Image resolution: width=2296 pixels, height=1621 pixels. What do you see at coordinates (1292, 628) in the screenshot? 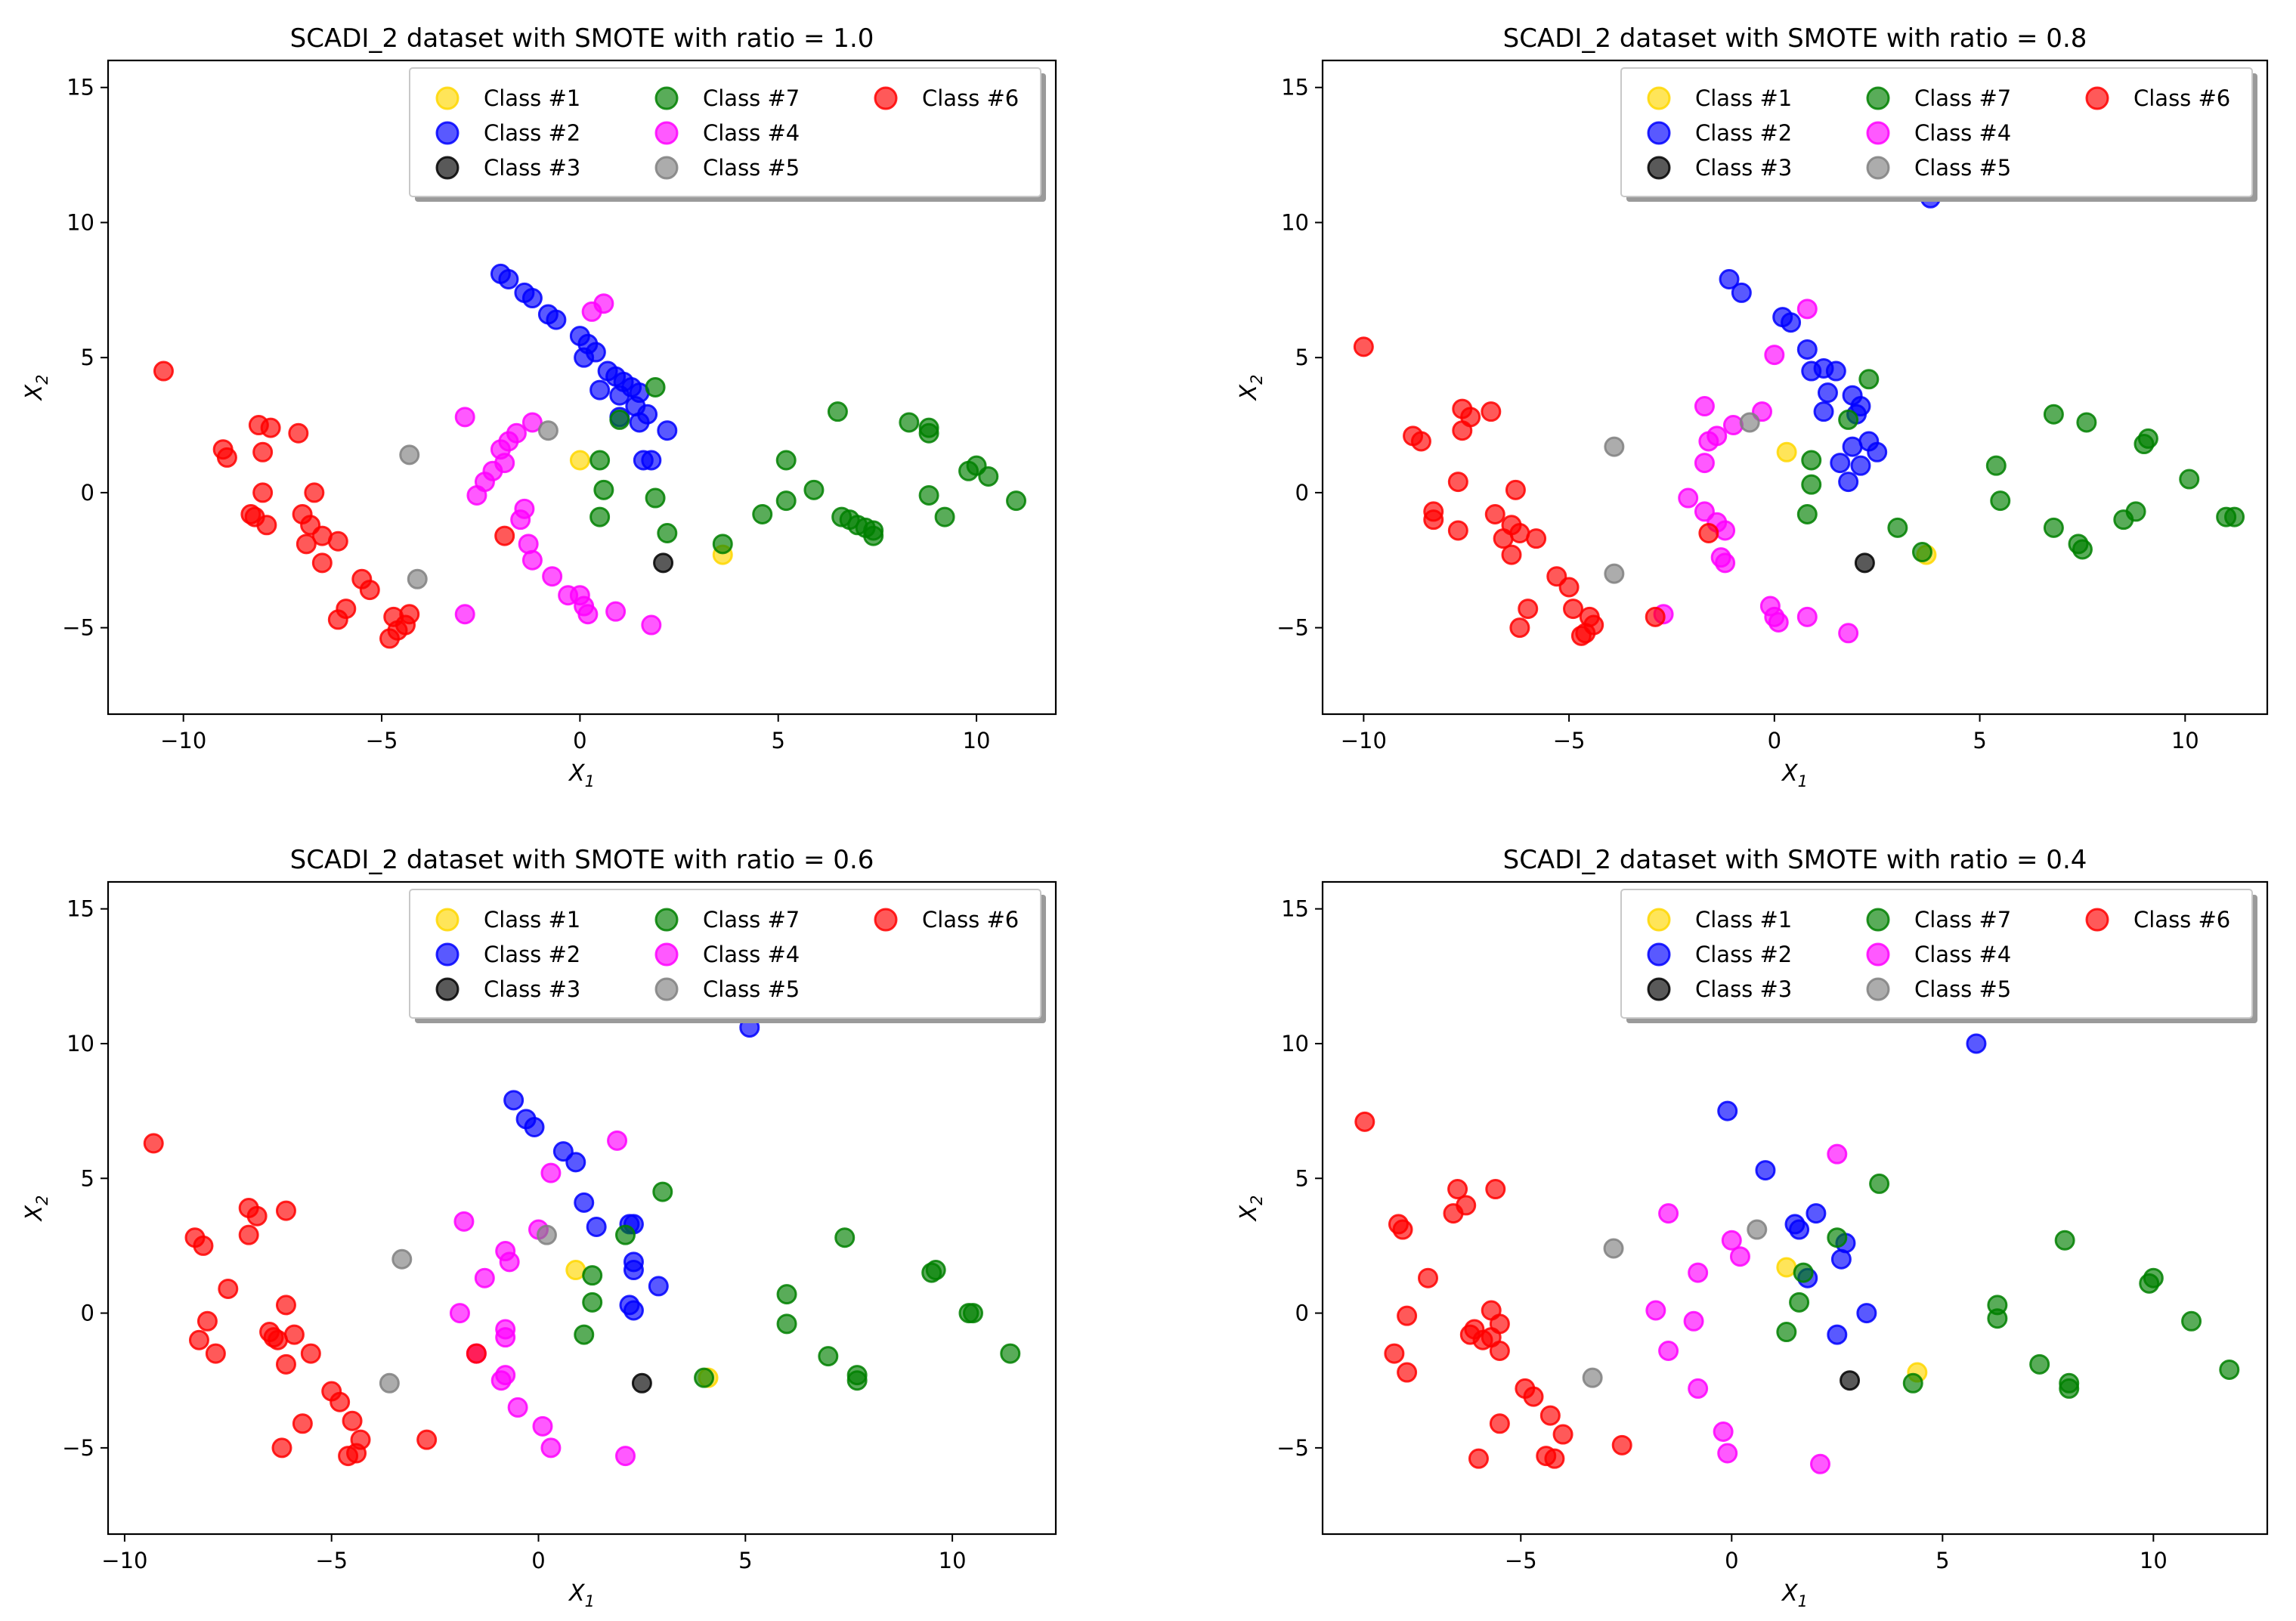
I see `y-tick-label: −5` at bounding box center [1292, 628].